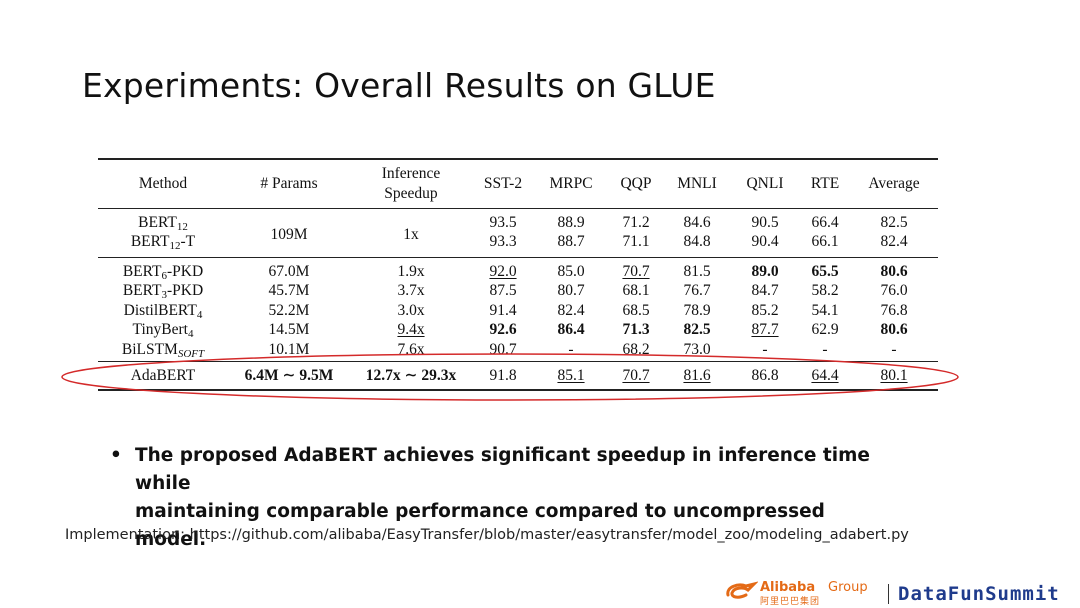  What do you see at coordinates (765, 290) in the screenshot?
I see `qnli-cell: 84.7` at bounding box center [765, 290].